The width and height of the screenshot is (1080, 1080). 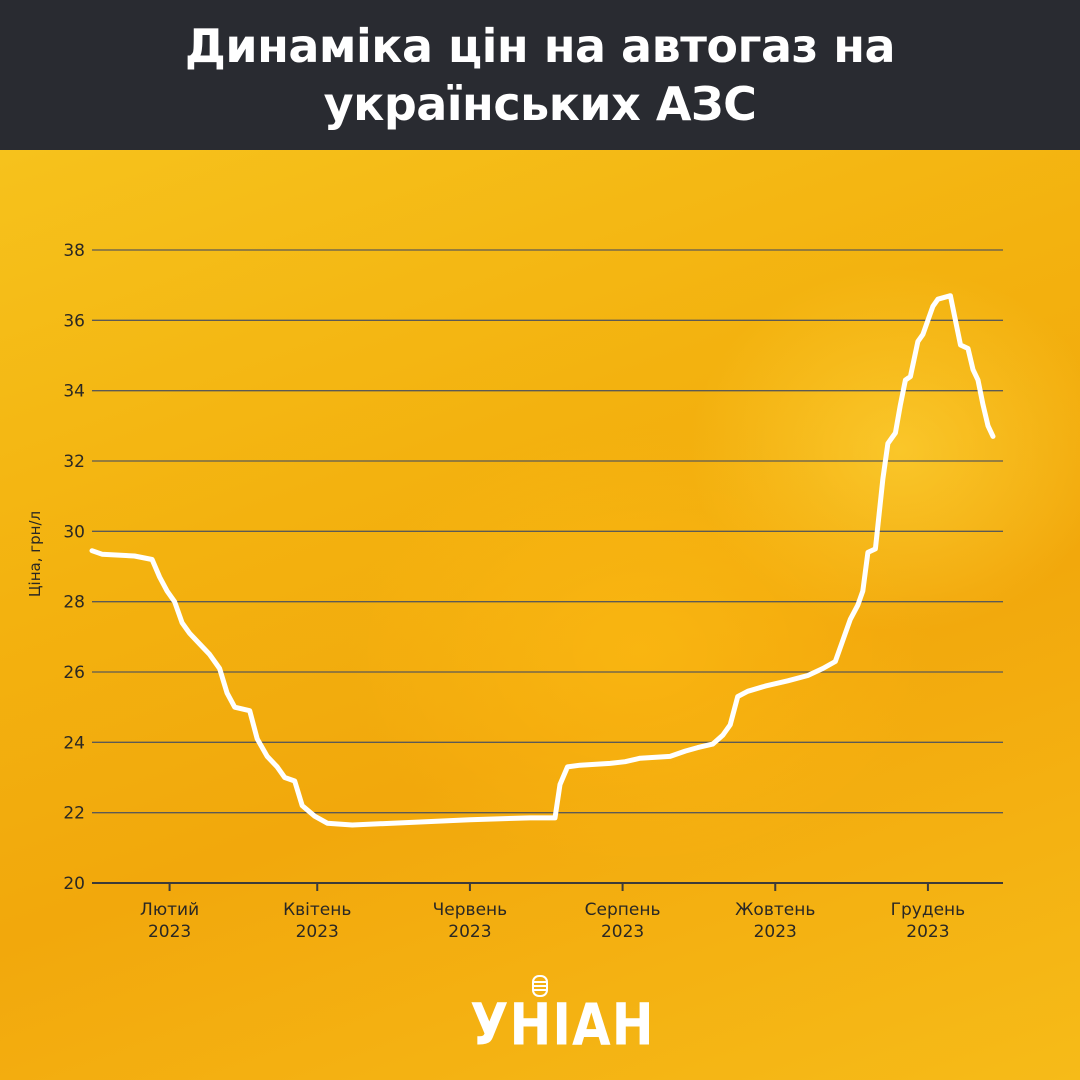 I want to click on y-tick-label: 34, so click(x=74, y=392).